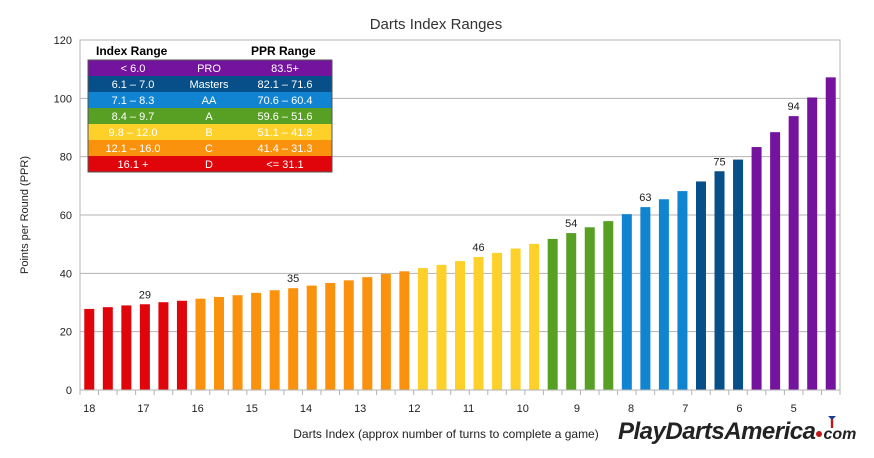 This screenshot has height=458, width=874. Describe the element at coordinates (832, 422) in the screenshot. I see `dart-icon` at that location.